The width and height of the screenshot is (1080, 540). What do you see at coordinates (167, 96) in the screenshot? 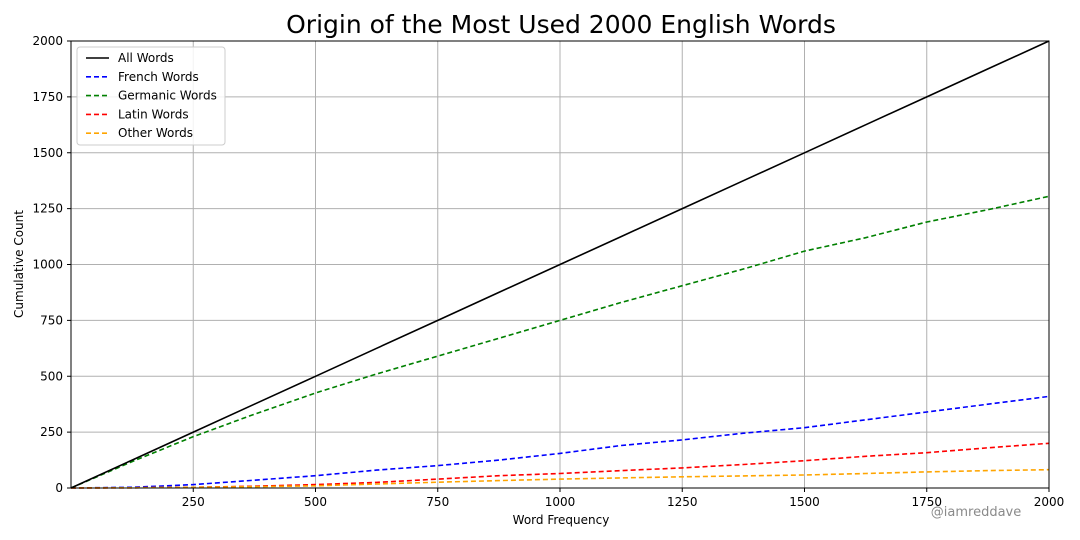
I see `legend-item-label: Germanic Words` at bounding box center [167, 96].